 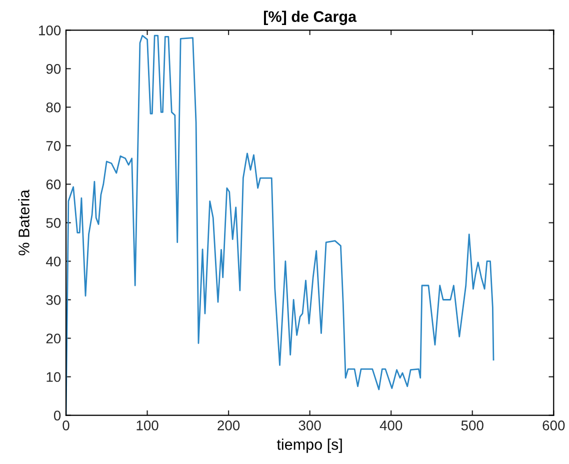 I want to click on y-tick-label: 70, so click(x=53, y=146).